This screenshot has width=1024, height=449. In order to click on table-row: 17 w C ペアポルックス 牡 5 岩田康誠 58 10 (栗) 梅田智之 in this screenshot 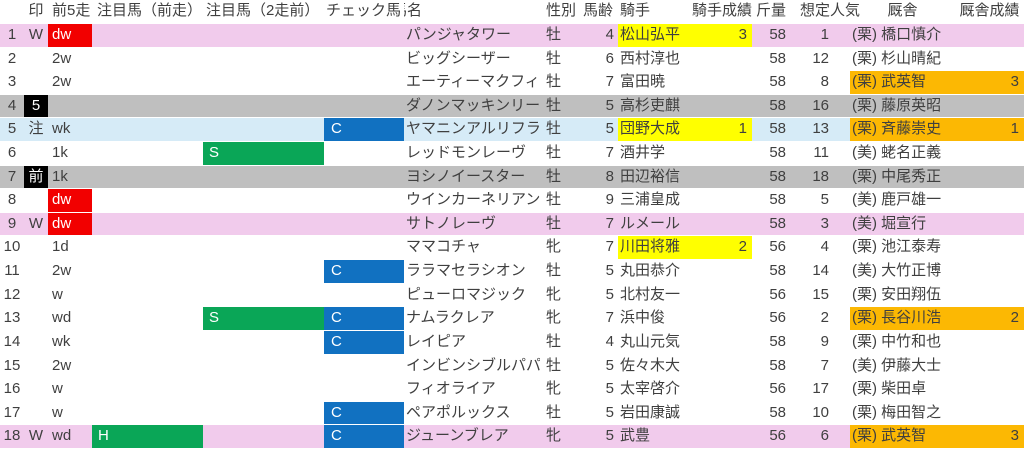, I will do `click(512, 413)`.